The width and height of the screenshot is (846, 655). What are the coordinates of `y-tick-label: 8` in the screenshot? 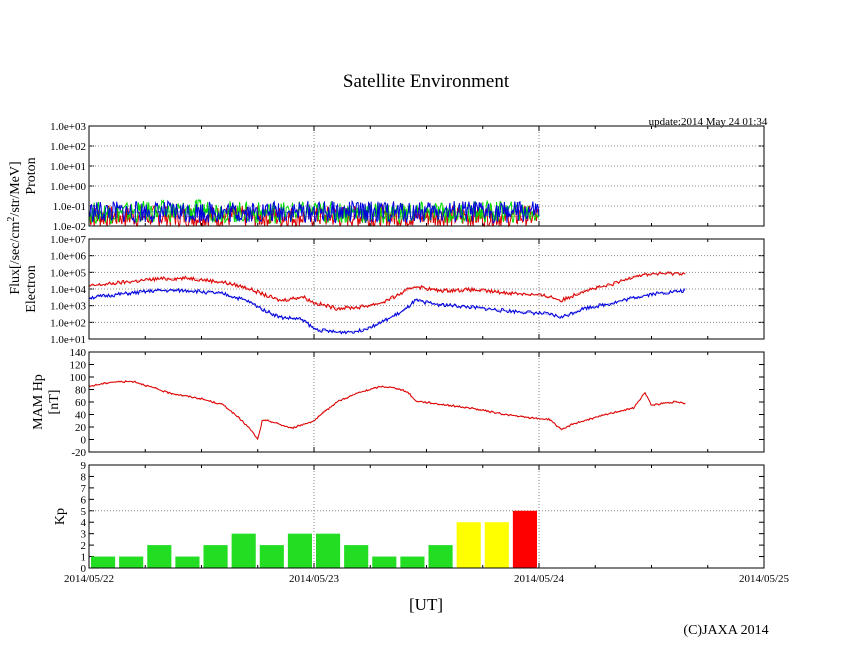 It's located at (84, 477).